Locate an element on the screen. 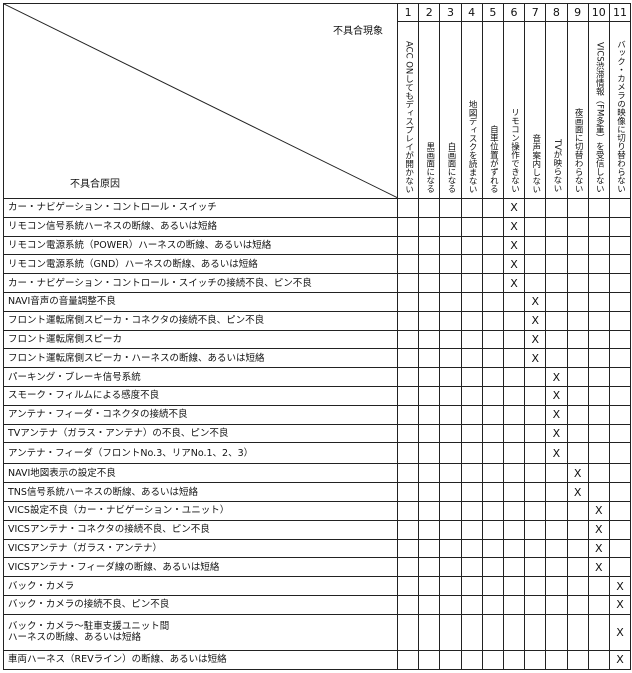 The image size is (632, 673). cause-cell: バック・カメラ～駐車支援ユニット間 ハーネスの断線、あるいは短絡 is located at coordinates (200, 632).